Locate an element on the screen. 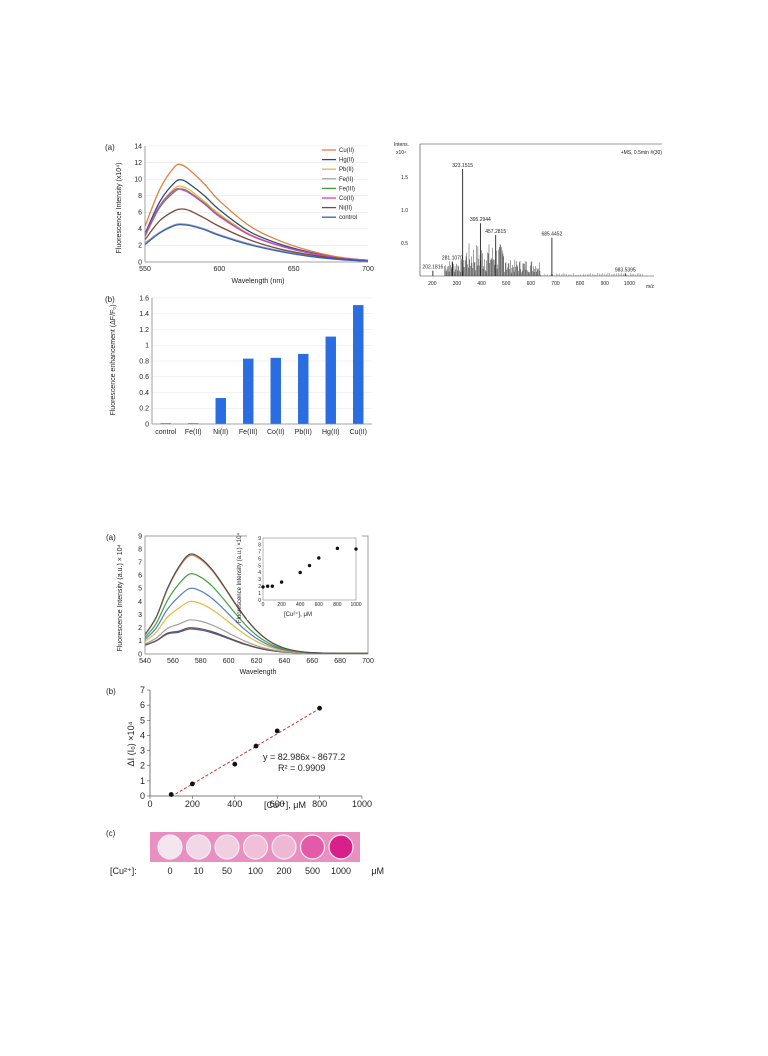 This screenshot has width=768, height=1056. ms-peak-label: 281.1070 is located at coordinates (452, 258).